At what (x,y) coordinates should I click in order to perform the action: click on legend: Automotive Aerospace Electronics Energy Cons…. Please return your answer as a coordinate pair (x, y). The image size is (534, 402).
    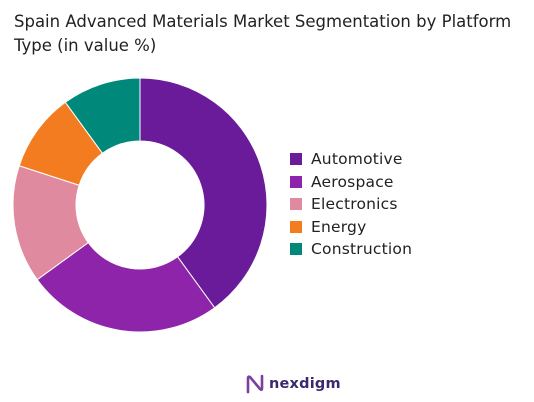
    Looking at the image, I should click on (351, 204).